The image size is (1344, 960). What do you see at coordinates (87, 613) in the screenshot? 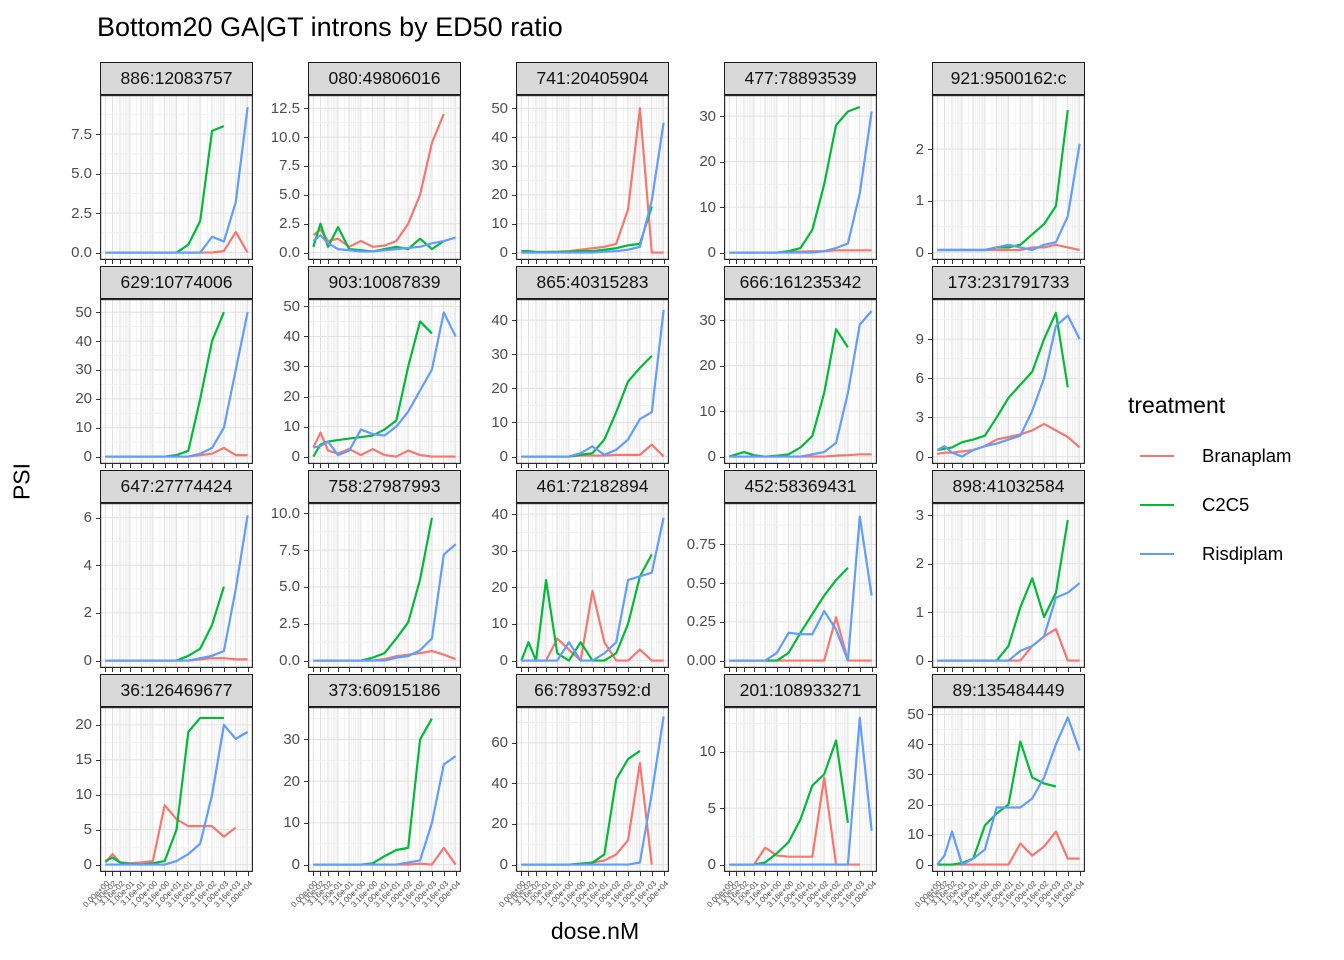
I see `y-tick-label: 2` at bounding box center [87, 613].